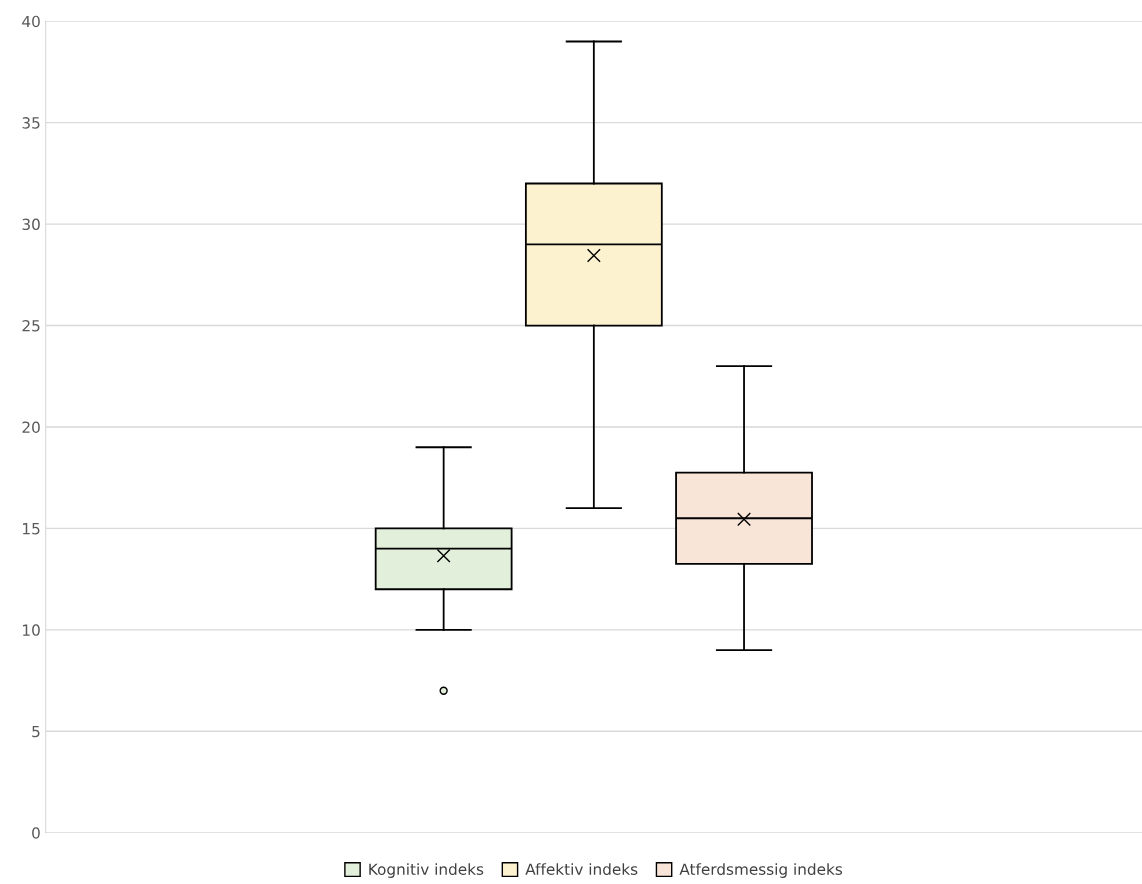 This screenshot has width=1142, height=884. What do you see at coordinates (426, 870) in the screenshot?
I see `legend-label: Kognitiv indeks` at bounding box center [426, 870].